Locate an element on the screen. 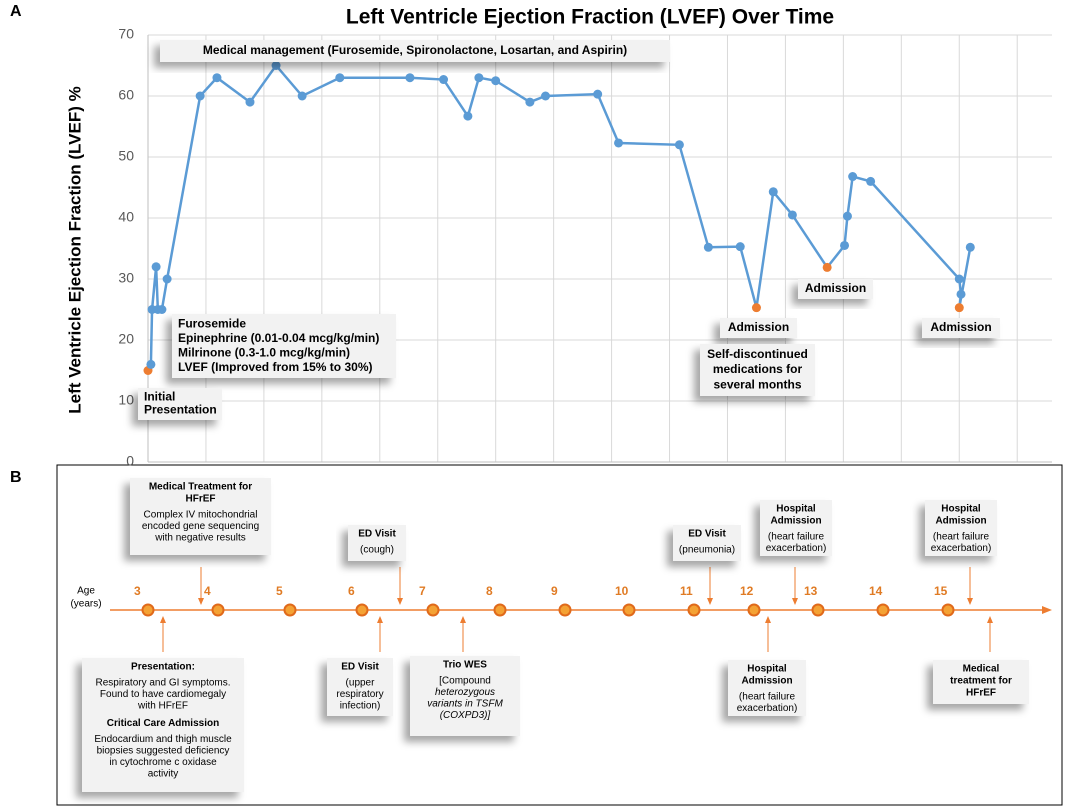 The width and height of the screenshot is (1084, 811). y-tick-label: 30 is located at coordinates (126, 278).